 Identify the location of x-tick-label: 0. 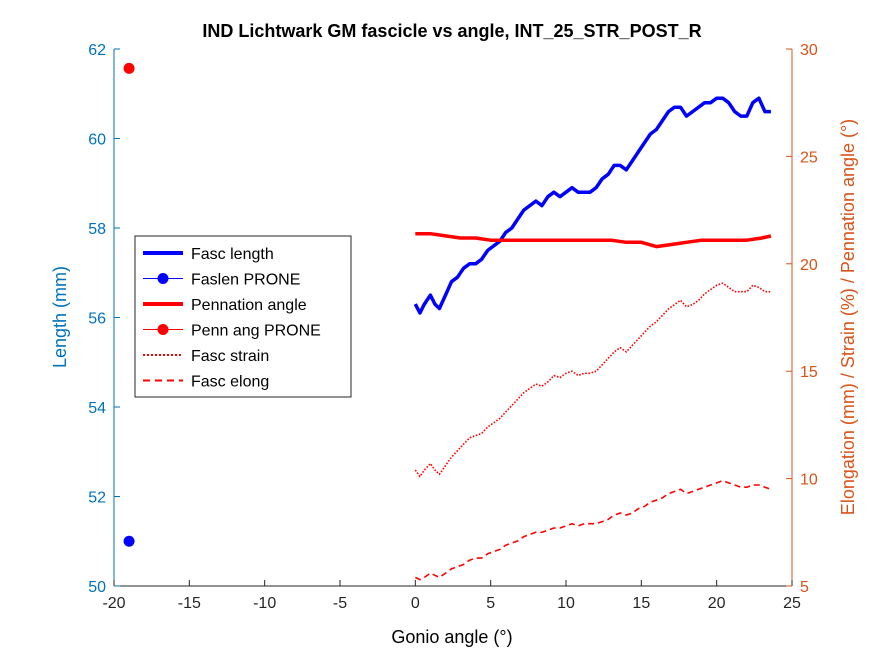
(415, 603).